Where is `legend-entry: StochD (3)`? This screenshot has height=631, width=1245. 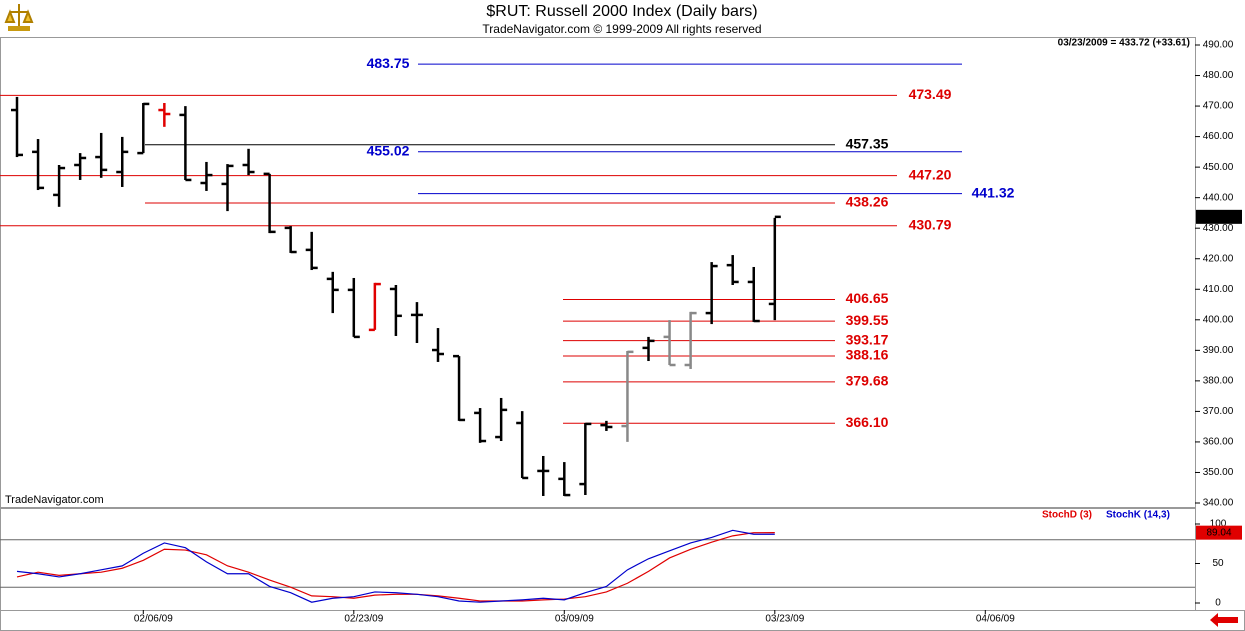
legend-entry: StochD (3) is located at coordinates (1067, 515).